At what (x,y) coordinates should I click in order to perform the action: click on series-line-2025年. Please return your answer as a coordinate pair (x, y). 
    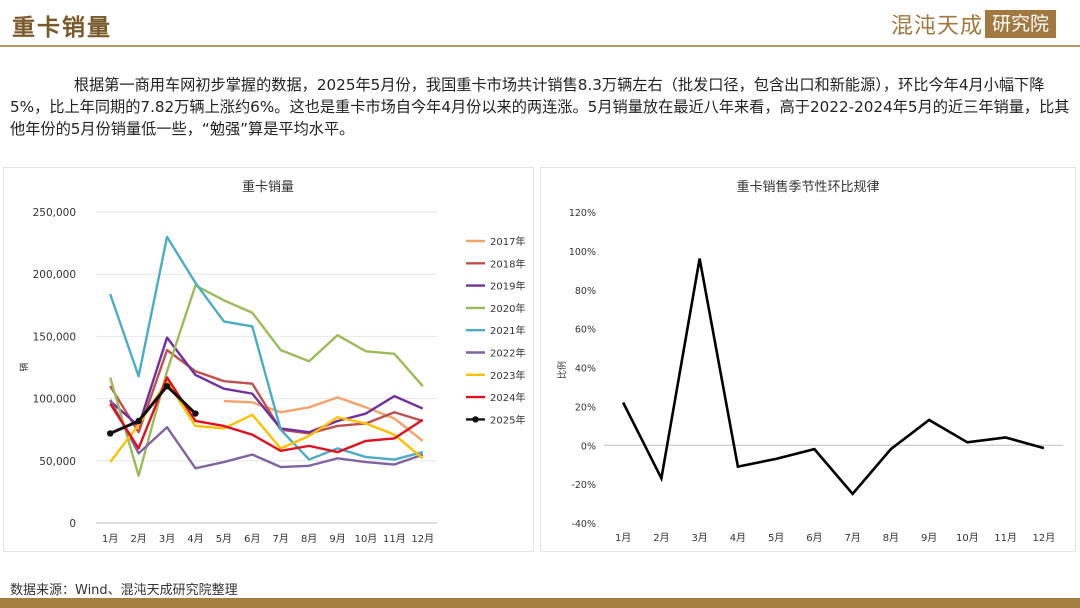
    Looking at the image, I should click on (153, 409).